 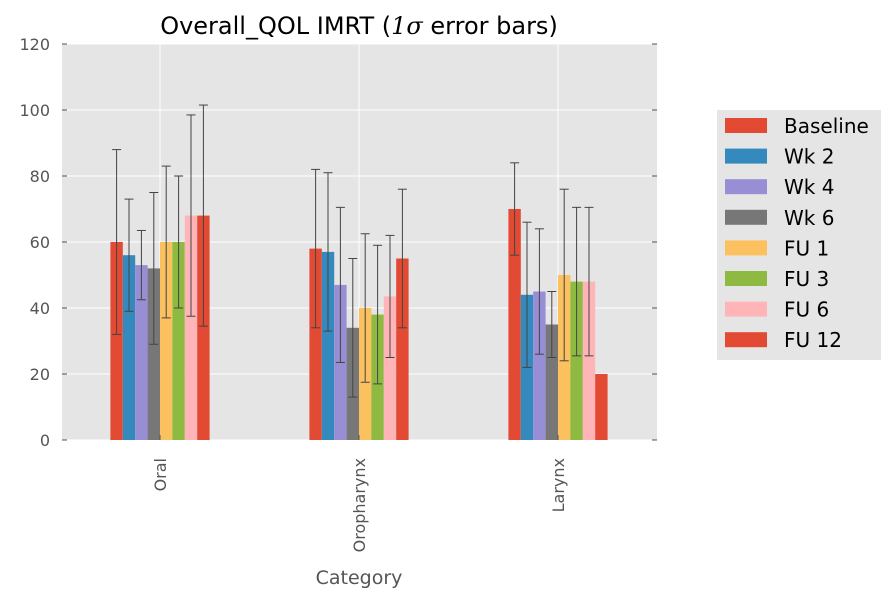 What do you see at coordinates (826, 126) in the screenshot?
I see `legend-label: Baseline` at bounding box center [826, 126].